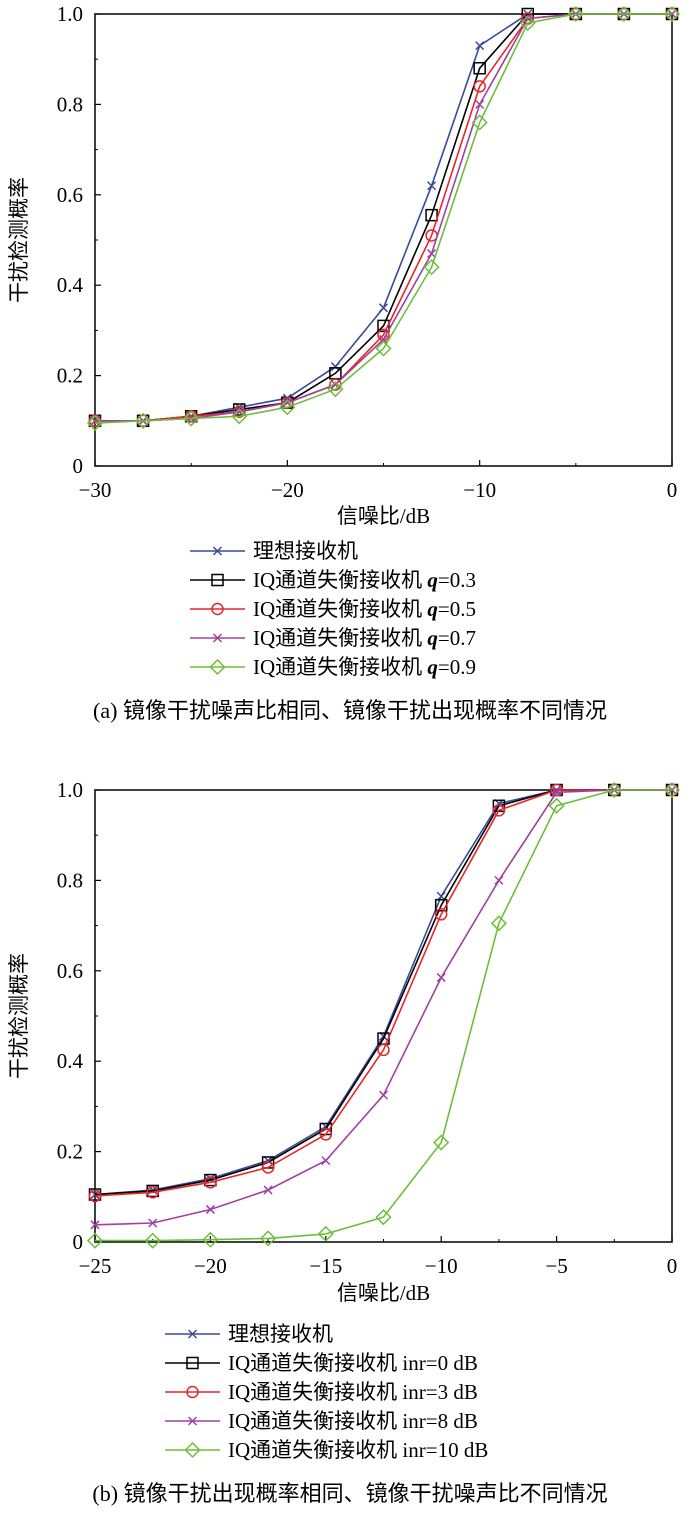  I want to click on legend-item: IQ通道失衡接收机 q=0.5, so click(333, 609).